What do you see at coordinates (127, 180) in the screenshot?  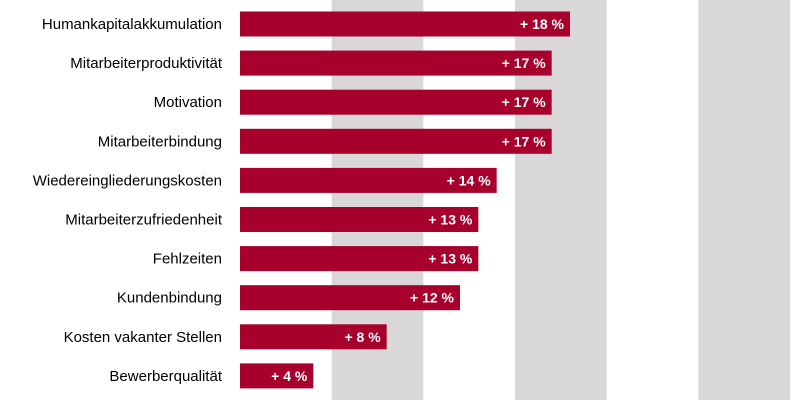 I see `category-label: Wiedereingliederungskosten` at bounding box center [127, 180].